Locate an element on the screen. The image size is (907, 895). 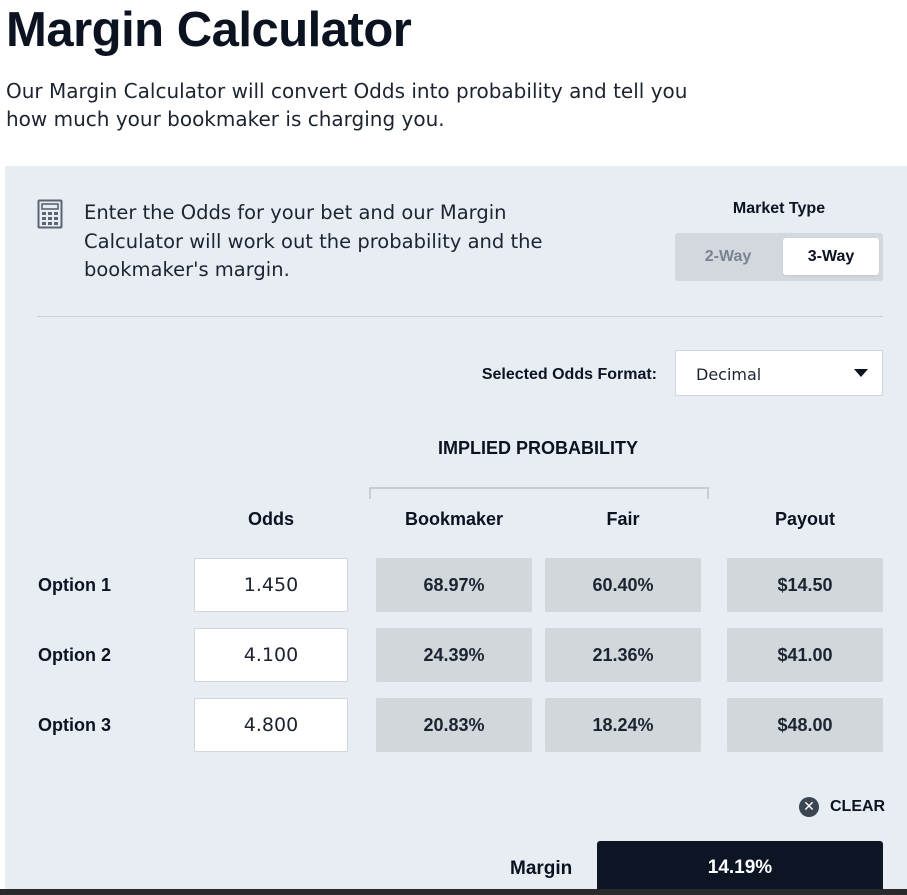
option-1-bookmaker-probability: 68.97% is located at coordinates (454, 585).